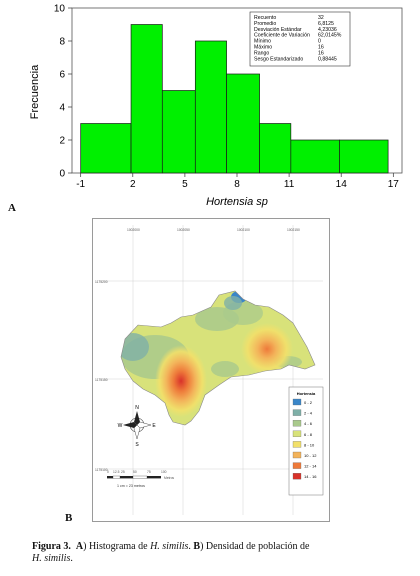 This screenshot has width=420, height=576. I want to click on scale-note: 1 cm = 23 metros, so click(131, 486).